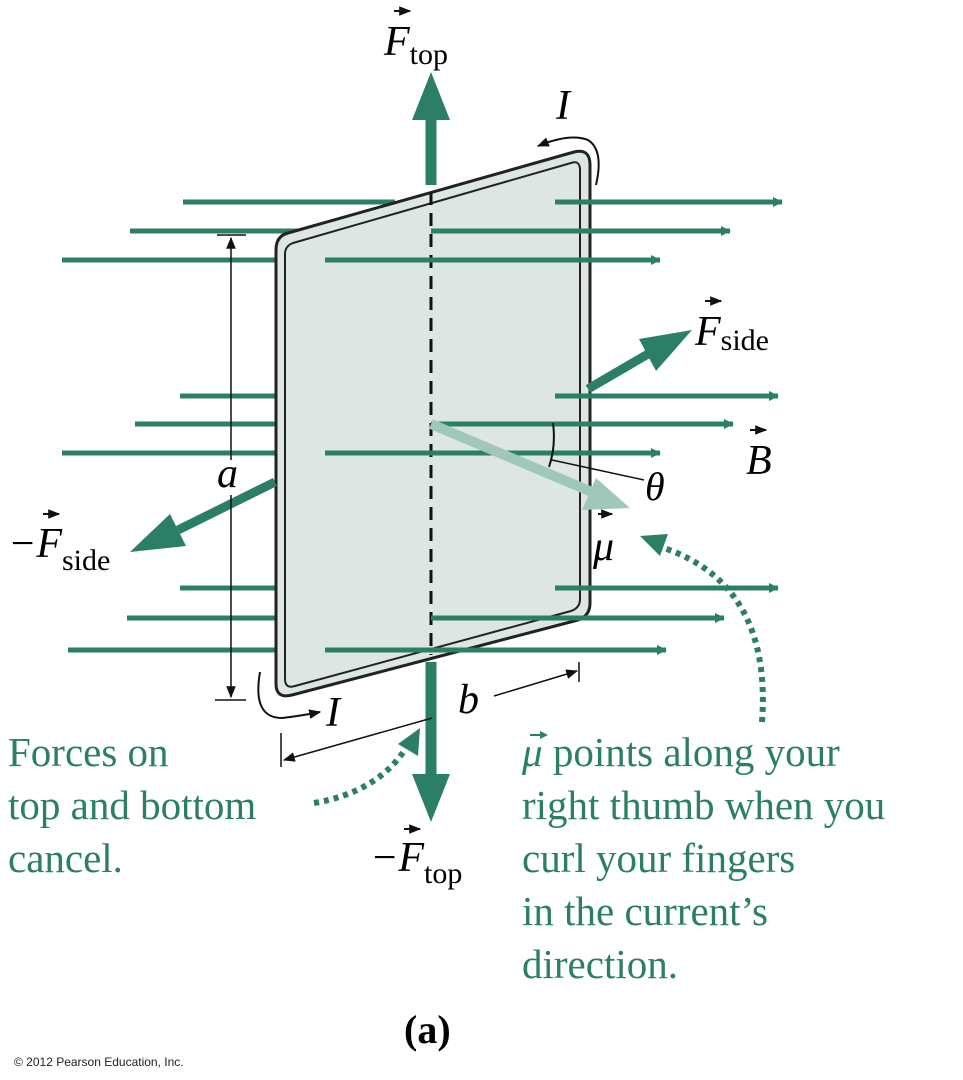  I want to click on neg-f-side-label: −Fside, so click(59, 543).